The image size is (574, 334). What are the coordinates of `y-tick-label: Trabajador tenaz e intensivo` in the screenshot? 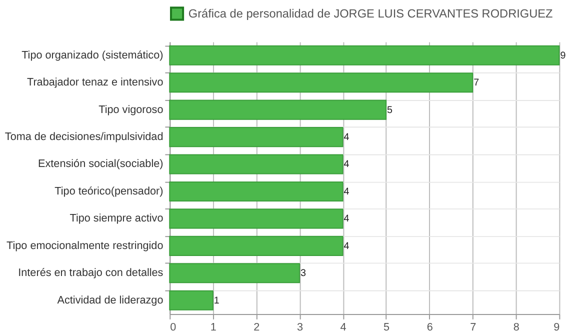 It's located at (95, 82).